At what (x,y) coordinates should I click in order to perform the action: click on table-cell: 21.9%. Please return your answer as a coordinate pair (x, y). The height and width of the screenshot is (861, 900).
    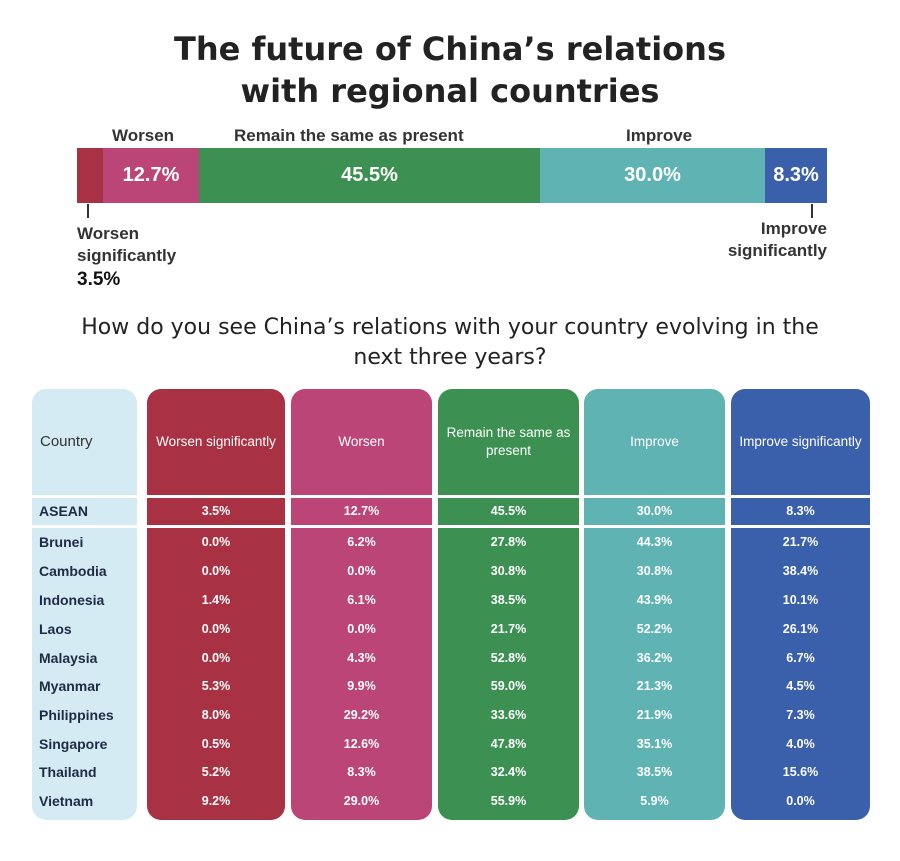
    Looking at the image, I should click on (654, 715).